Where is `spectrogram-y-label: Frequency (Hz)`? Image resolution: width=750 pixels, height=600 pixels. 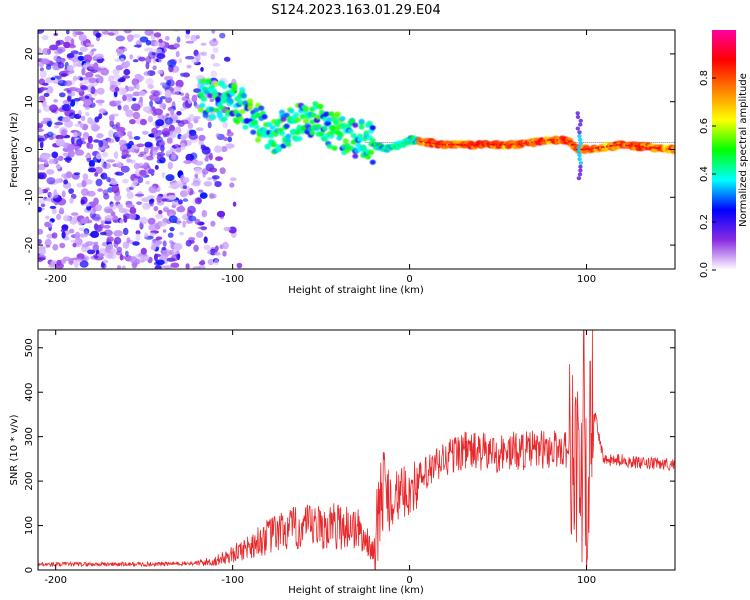
spectrogram-y-label: Frequency (Hz) is located at coordinates (14, 150).